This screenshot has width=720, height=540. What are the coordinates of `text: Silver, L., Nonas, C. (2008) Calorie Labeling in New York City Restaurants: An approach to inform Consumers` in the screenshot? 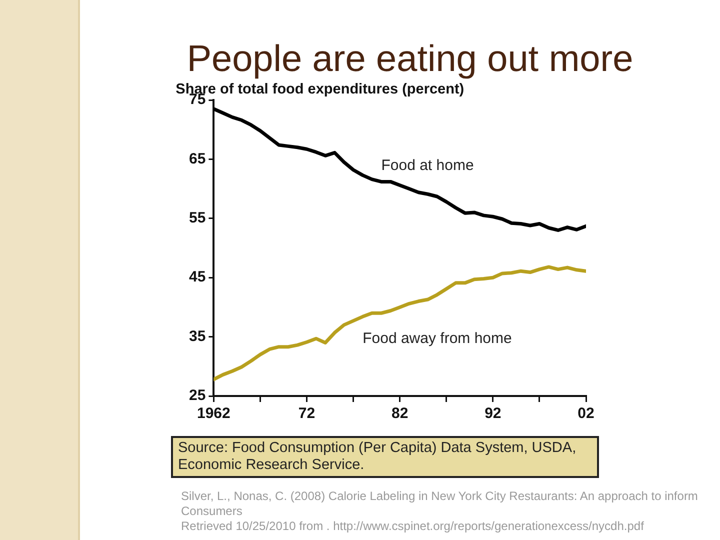 It's located at (440, 504).